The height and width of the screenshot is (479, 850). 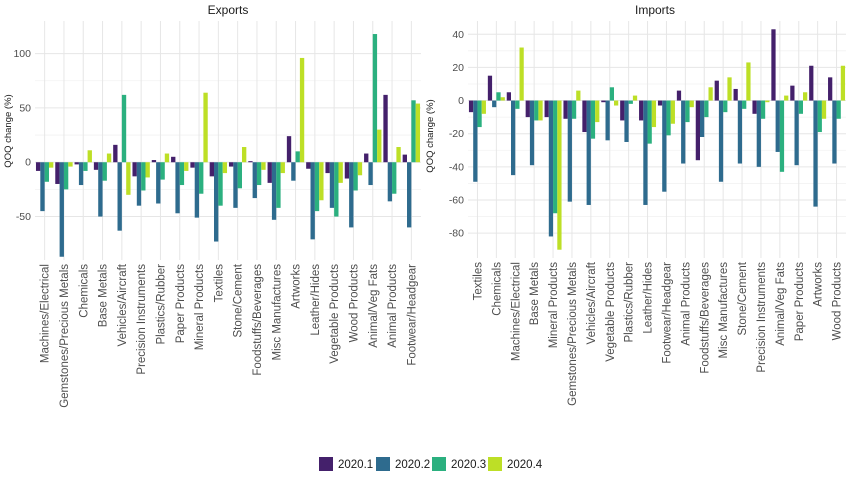 What do you see at coordinates (430, 135) in the screenshot?
I see `imports-y-axis-label: QOQ change (%)` at bounding box center [430, 135].